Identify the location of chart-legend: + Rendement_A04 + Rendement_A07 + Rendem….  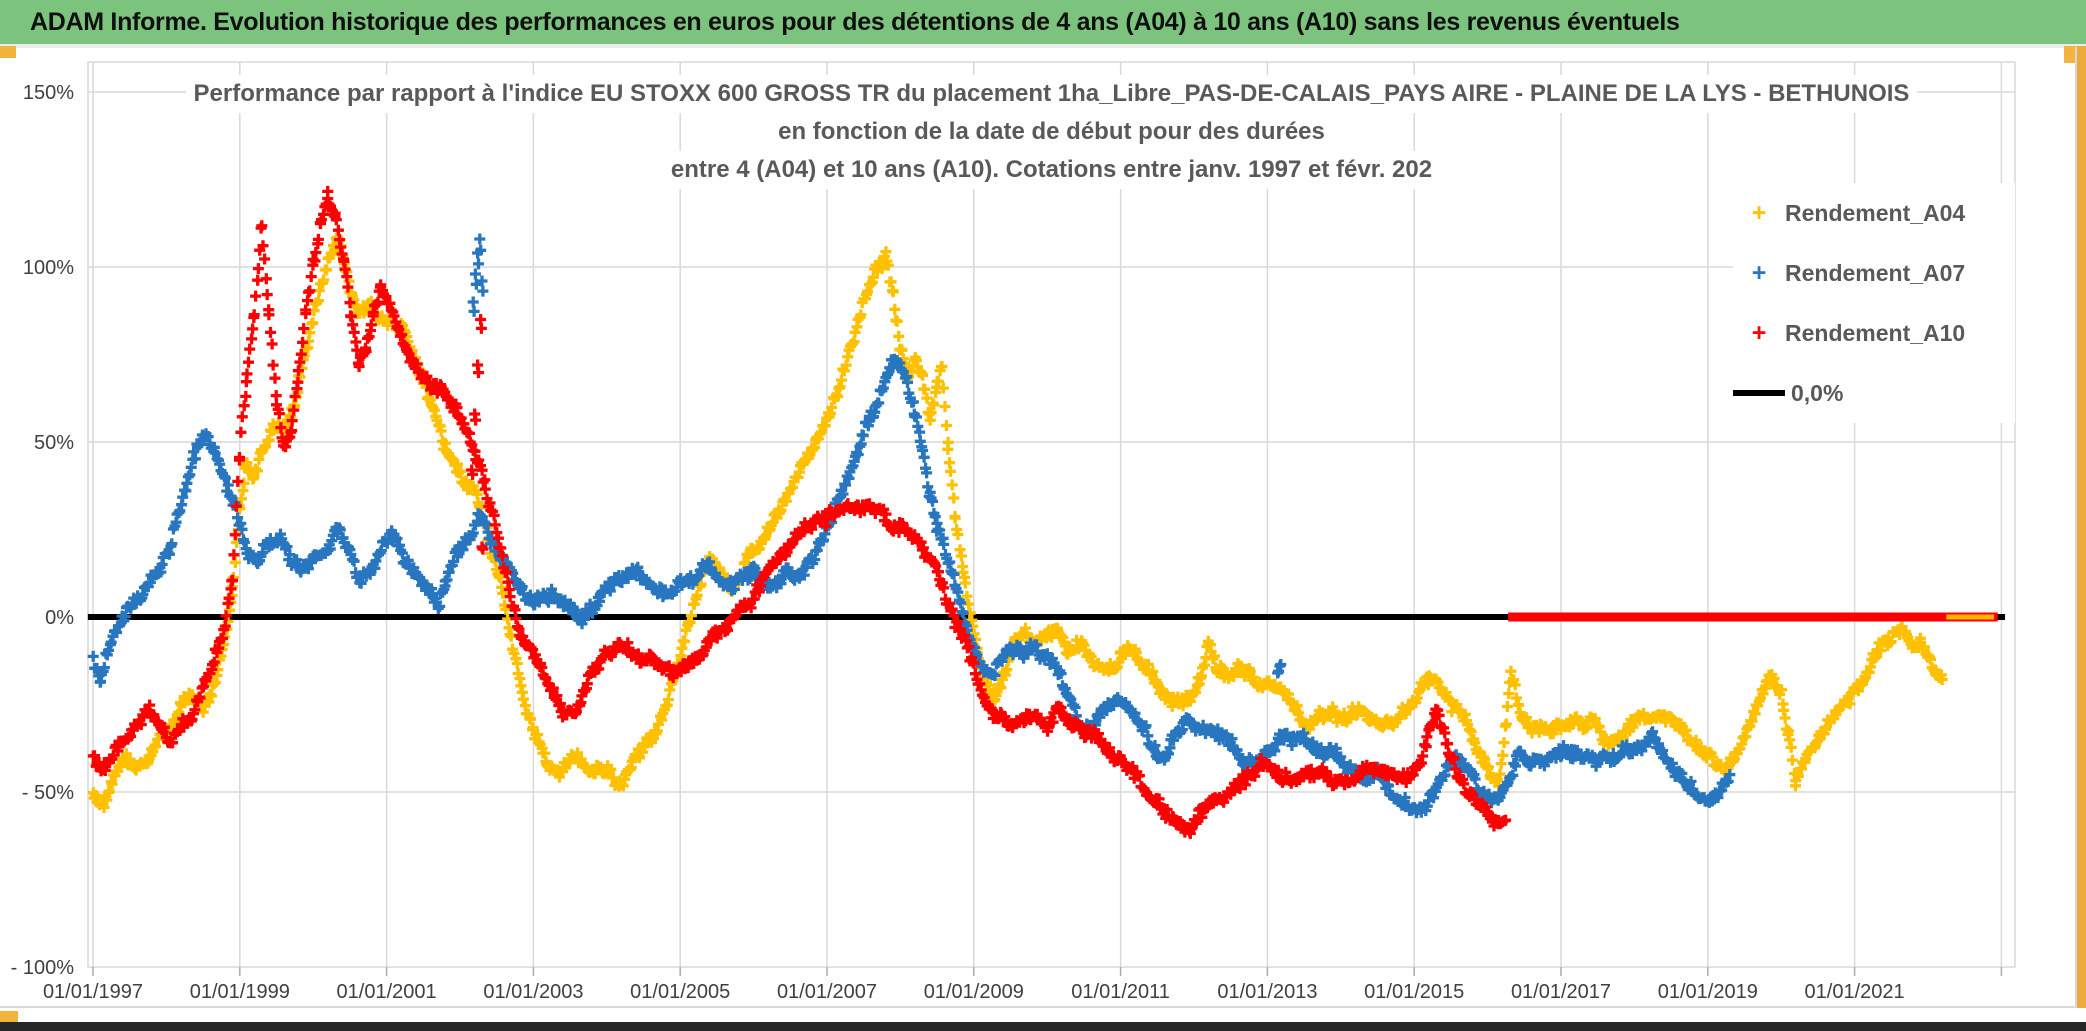
(1874, 303).